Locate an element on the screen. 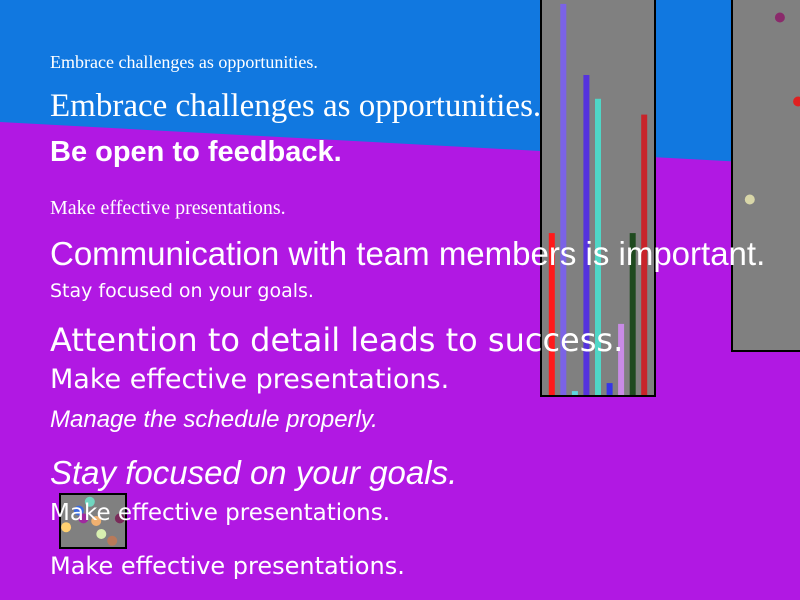 The width and height of the screenshot is (800, 600). bar-chart is located at coordinates (598, 199).